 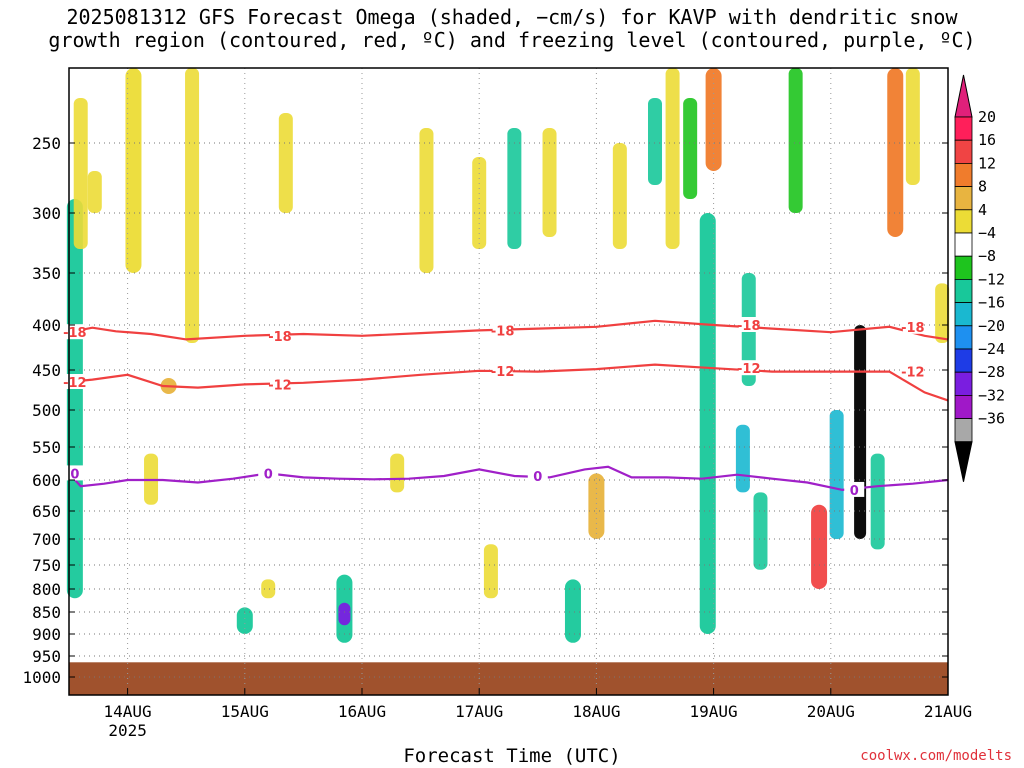 I want to click on colorbar-label: −4, so click(x=987, y=233).